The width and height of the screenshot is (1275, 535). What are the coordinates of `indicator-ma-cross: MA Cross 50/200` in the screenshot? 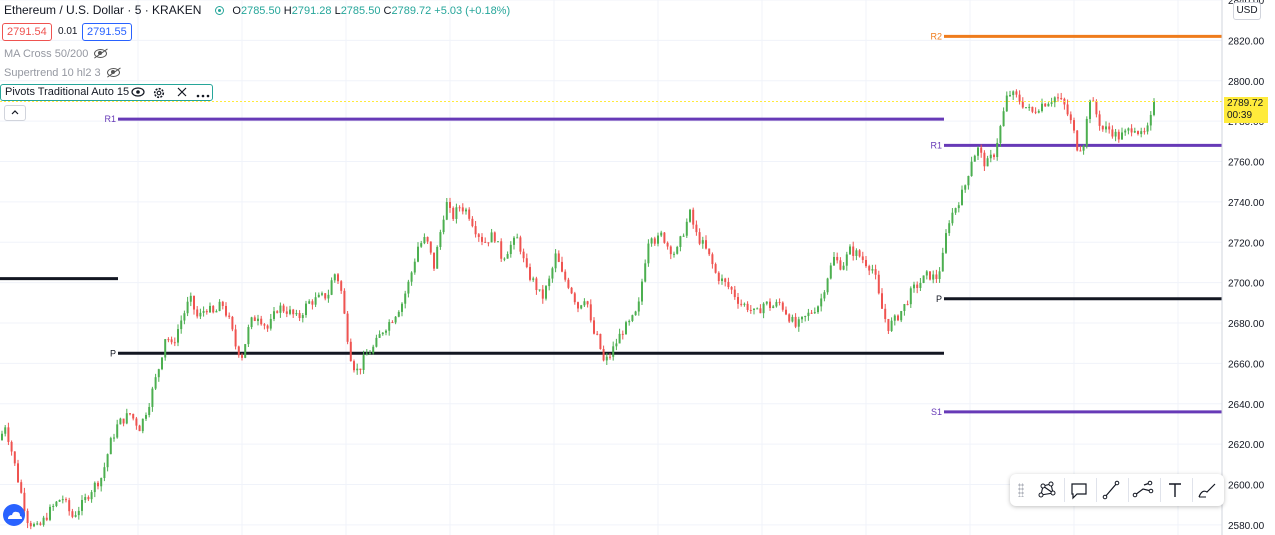 It's located at (56, 54).